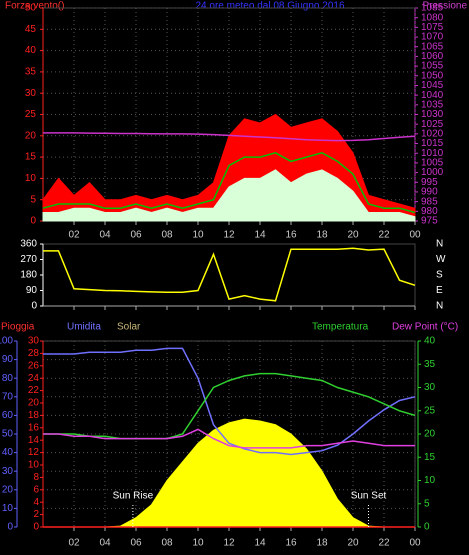 This screenshot has height=555, width=469. Describe the element at coordinates (34, 390) in the screenshot. I see `y3-tick-label: 22` at that location.